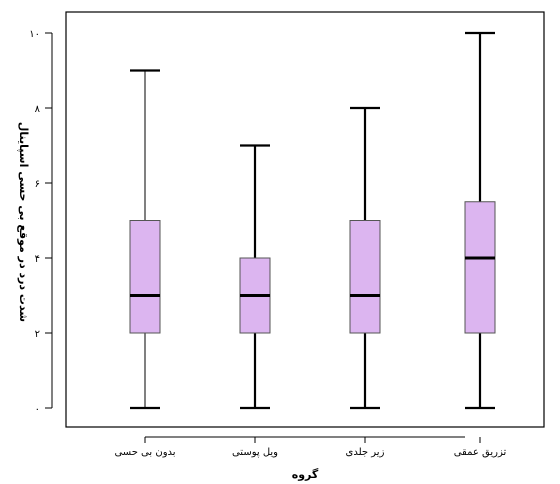  What do you see at coordinates (23, 222) in the screenshot?
I see `y-axis-title: شدت درد در موقع بی حسی اسپاینال` at bounding box center [23, 222].